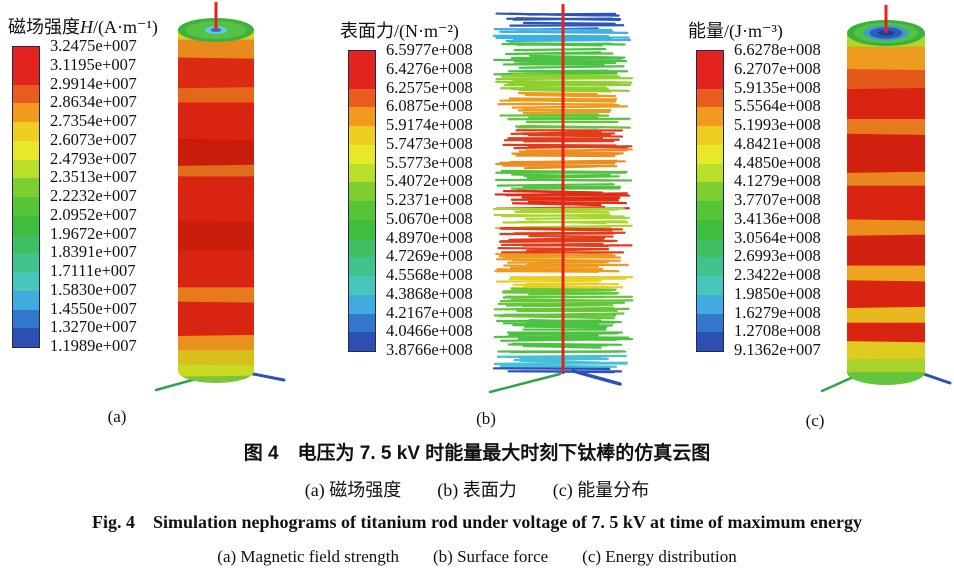  Describe the element at coordinates (706, 31) in the screenshot. I see `legend-c-title-prefix: 能量` at that location.